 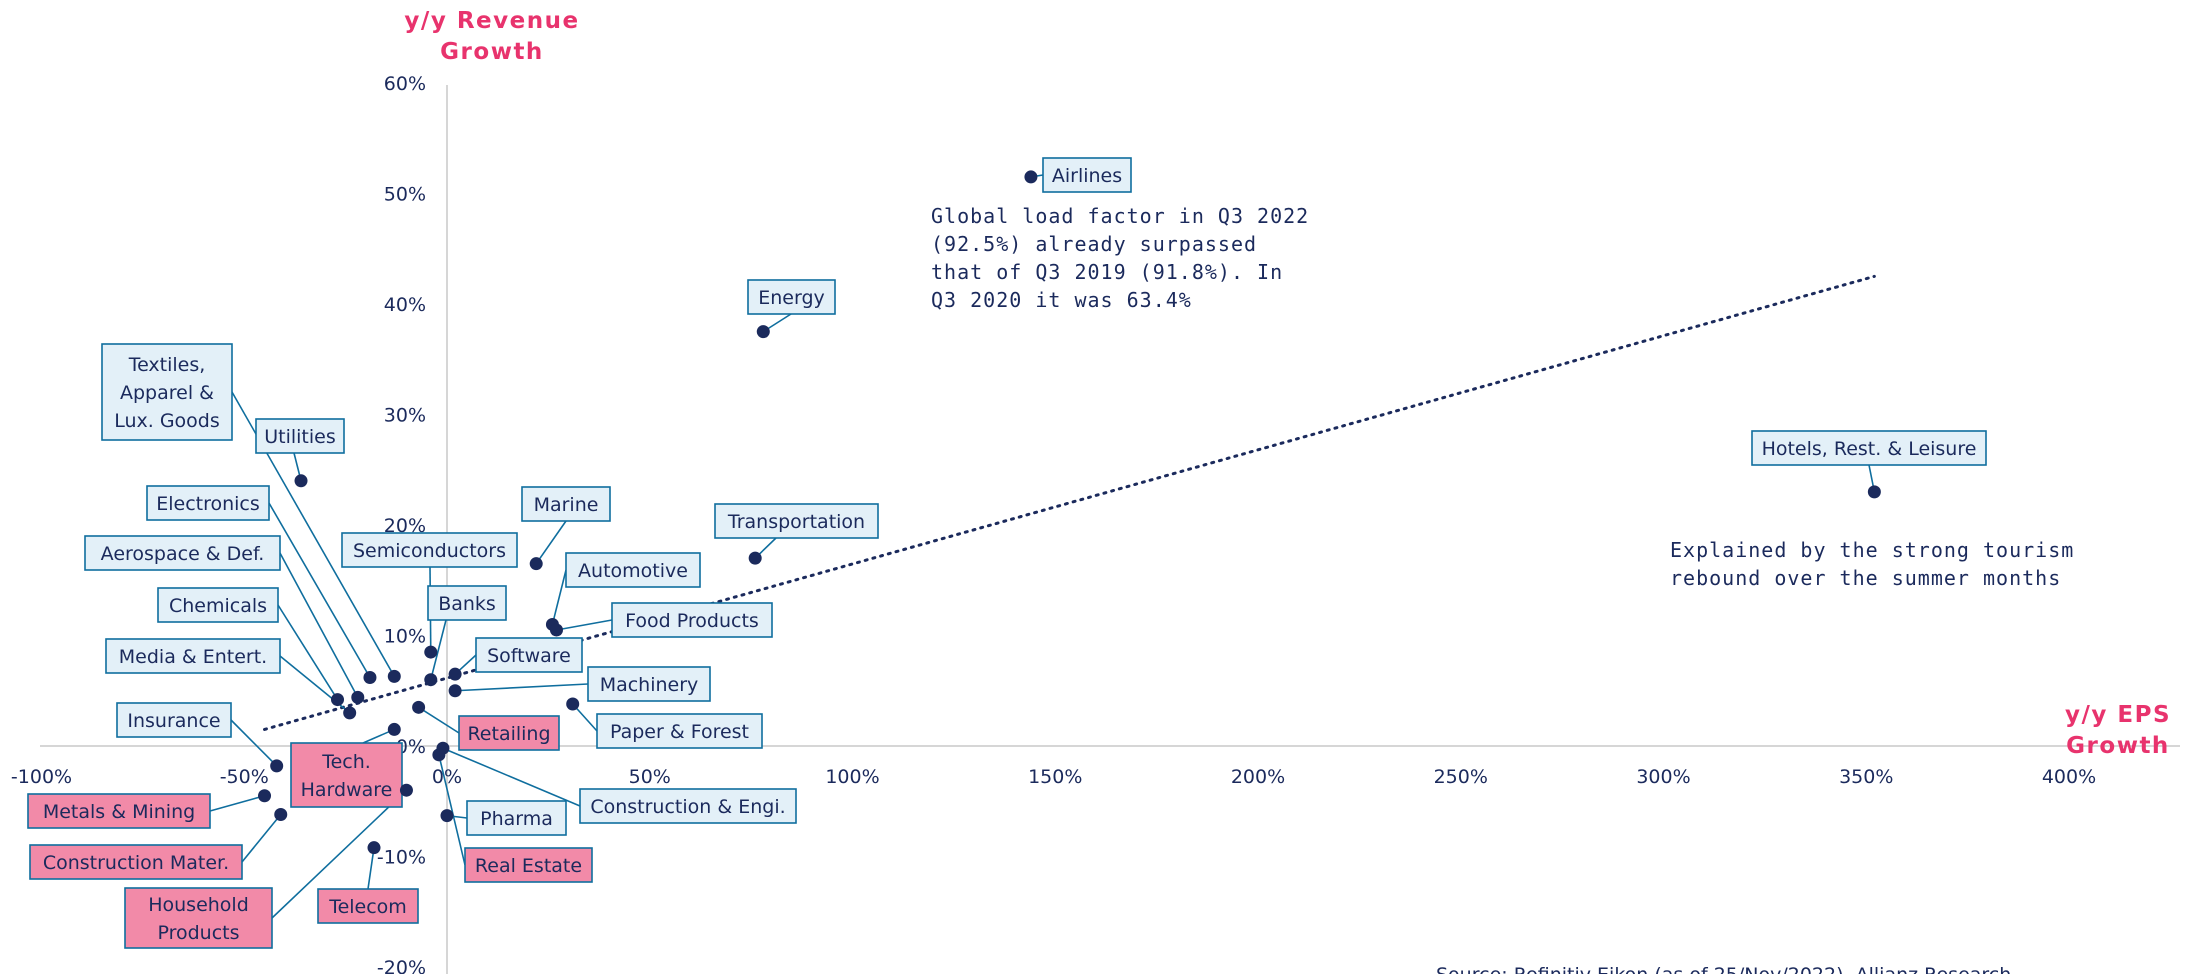 I want to click on label-text: Transportation, so click(x=796, y=522).